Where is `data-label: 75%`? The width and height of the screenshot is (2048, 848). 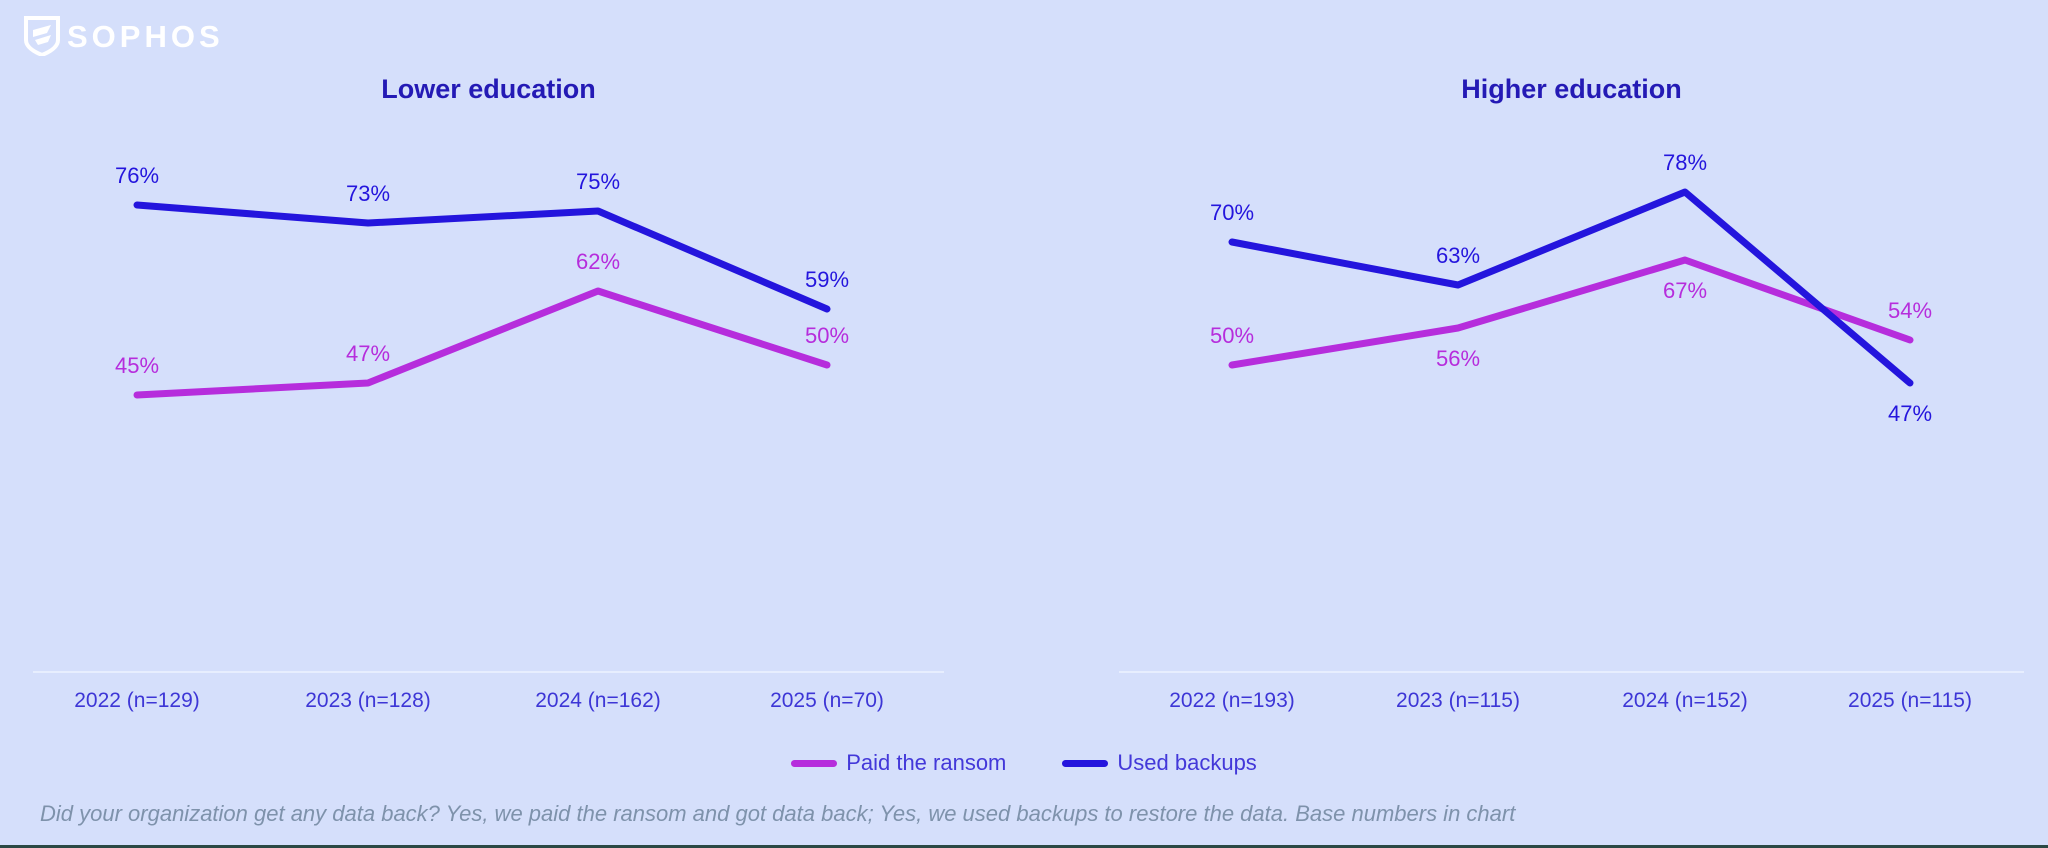
data-label: 75% is located at coordinates (598, 181).